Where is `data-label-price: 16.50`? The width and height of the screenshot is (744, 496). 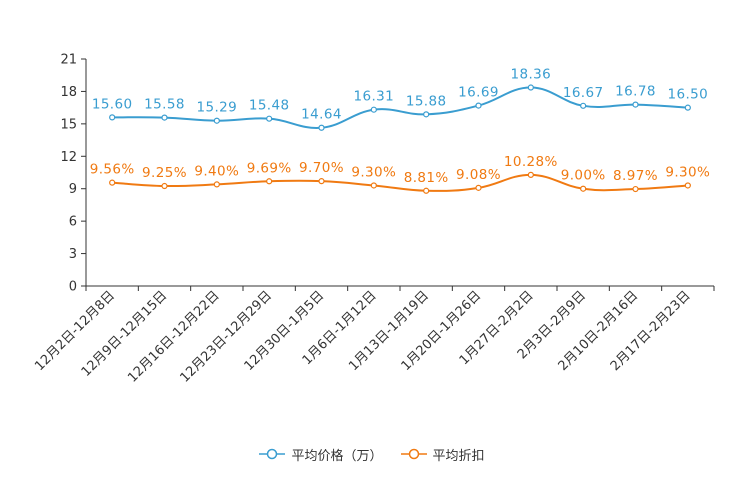 data-label-price: 16.50 is located at coordinates (688, 95).